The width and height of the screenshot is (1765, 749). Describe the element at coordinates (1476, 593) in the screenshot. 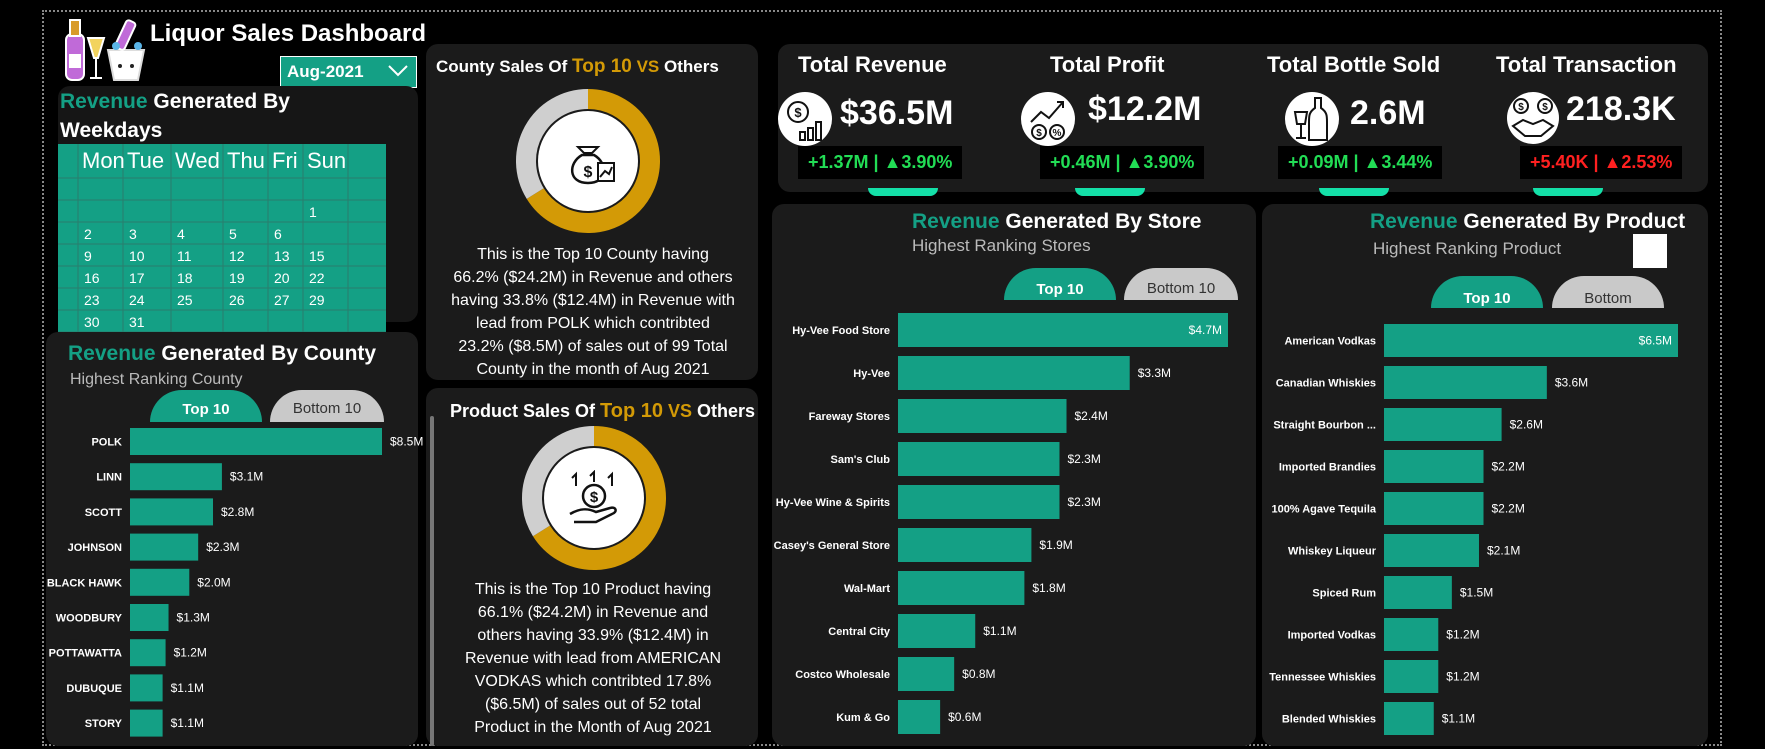

I see `data-label: $1.5M` at that location.